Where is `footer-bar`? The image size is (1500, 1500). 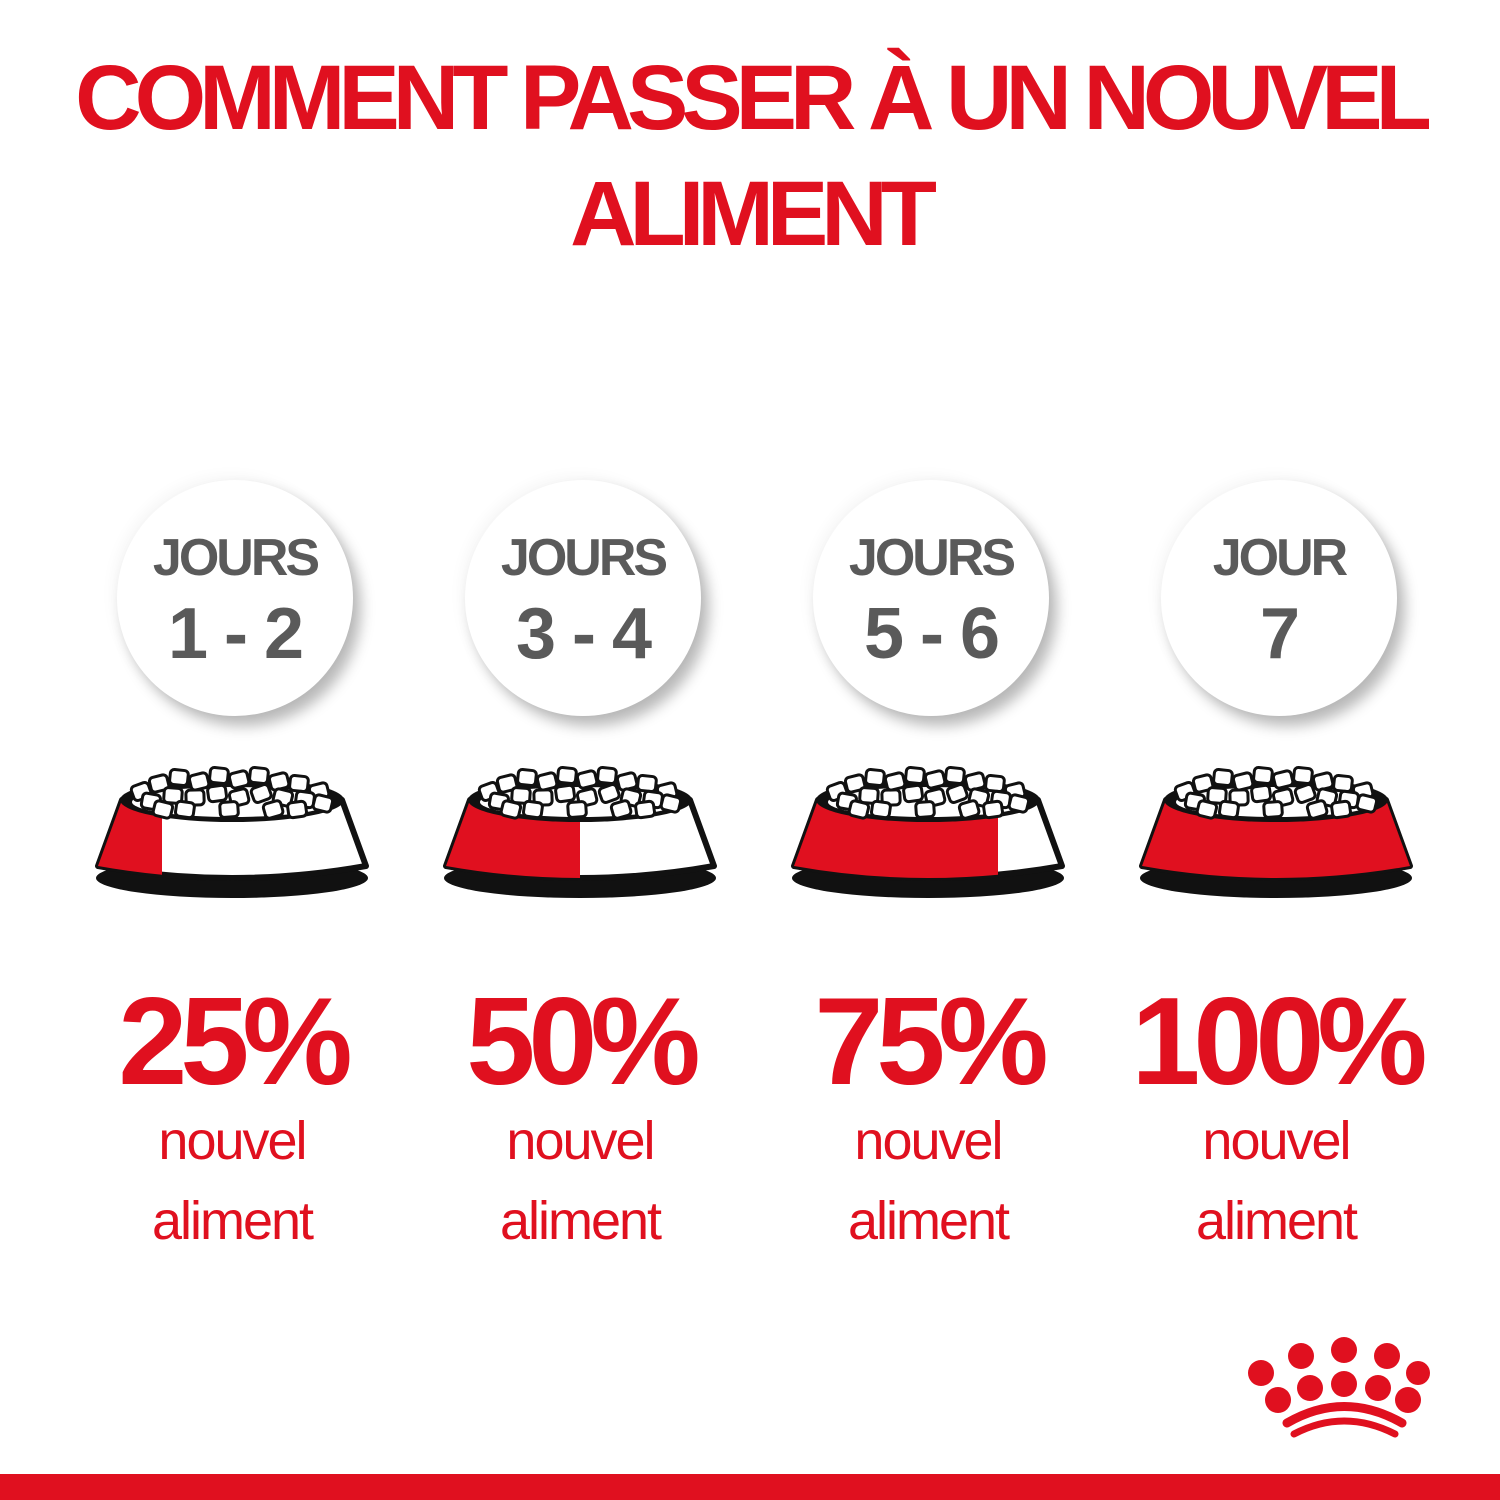
footer-bar is located at coordinates (750, 1487).